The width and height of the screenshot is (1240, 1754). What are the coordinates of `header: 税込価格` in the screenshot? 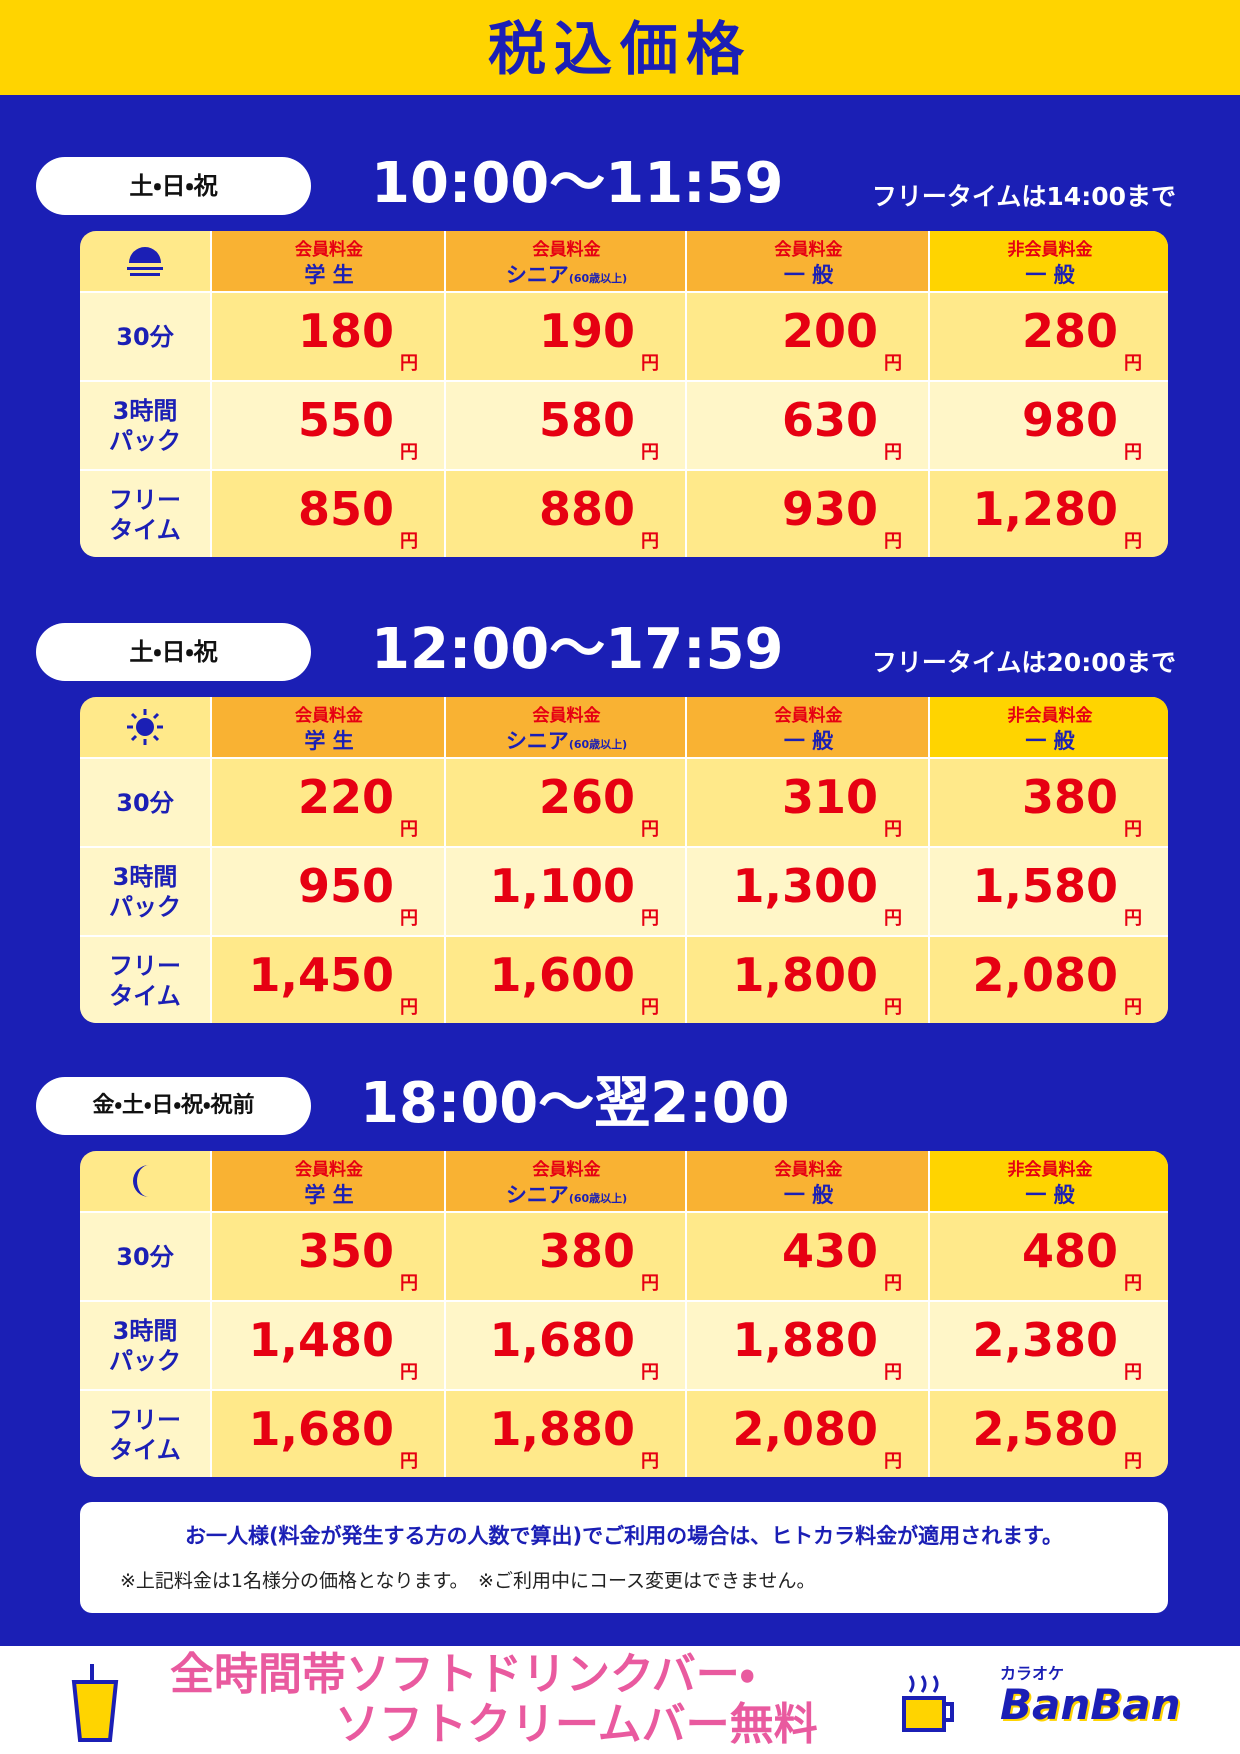 It's located at (620, 49).